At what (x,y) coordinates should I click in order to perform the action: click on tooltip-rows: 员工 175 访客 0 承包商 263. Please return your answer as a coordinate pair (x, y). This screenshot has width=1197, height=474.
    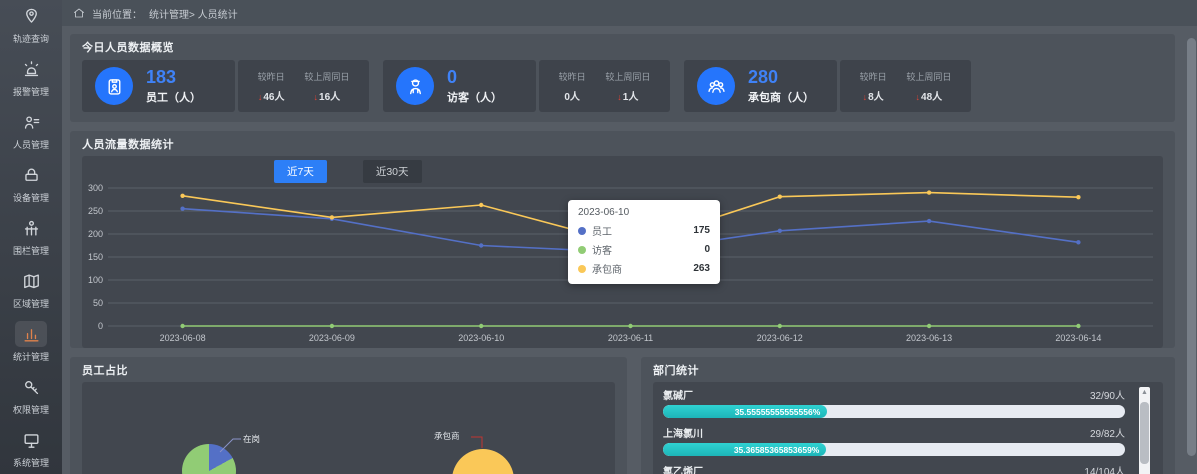
    Looking at the image, I should click on (644, 249).